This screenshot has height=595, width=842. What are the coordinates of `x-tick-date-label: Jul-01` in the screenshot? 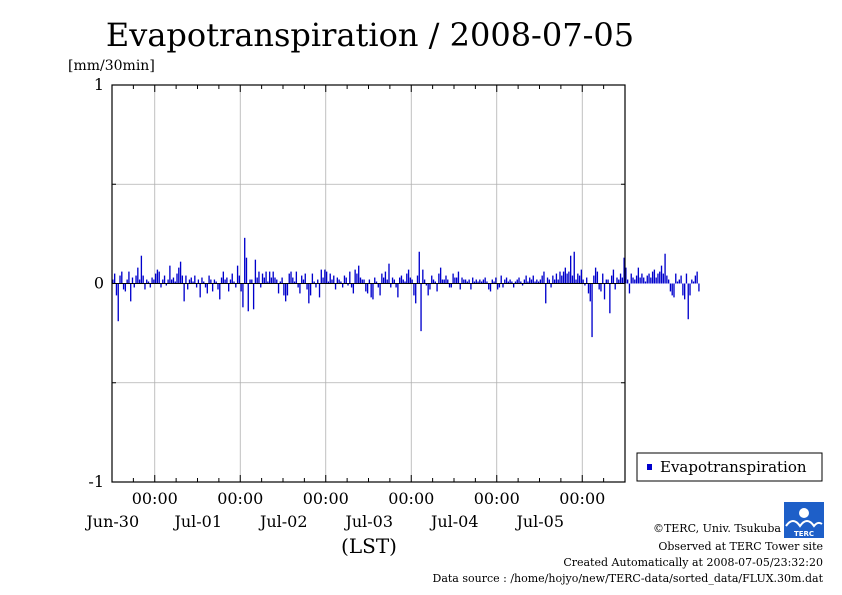 It's located at (197, 521).